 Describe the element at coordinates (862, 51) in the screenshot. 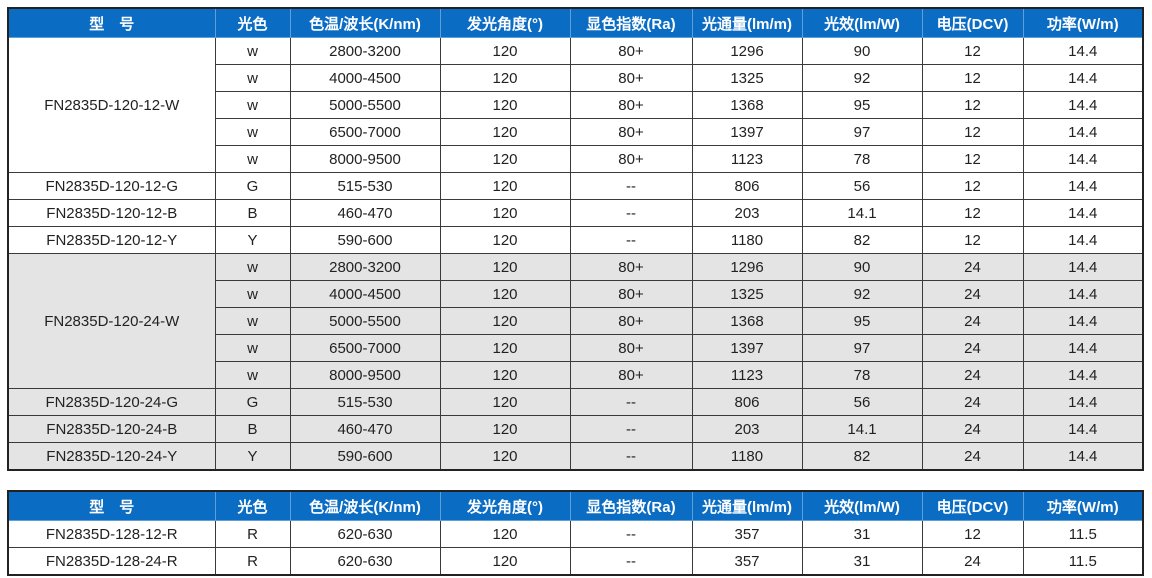

I see `efficacy-cell: 90` at that location.